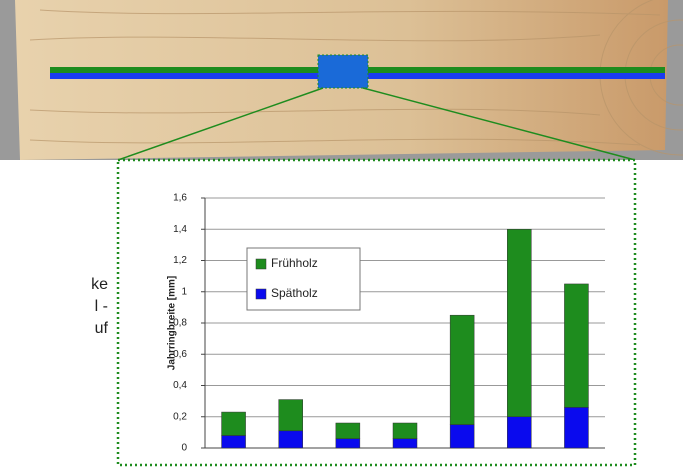 This screenshot has height=472, width=683. I want to click on legend-label: Frühholz, so click(294, 263).